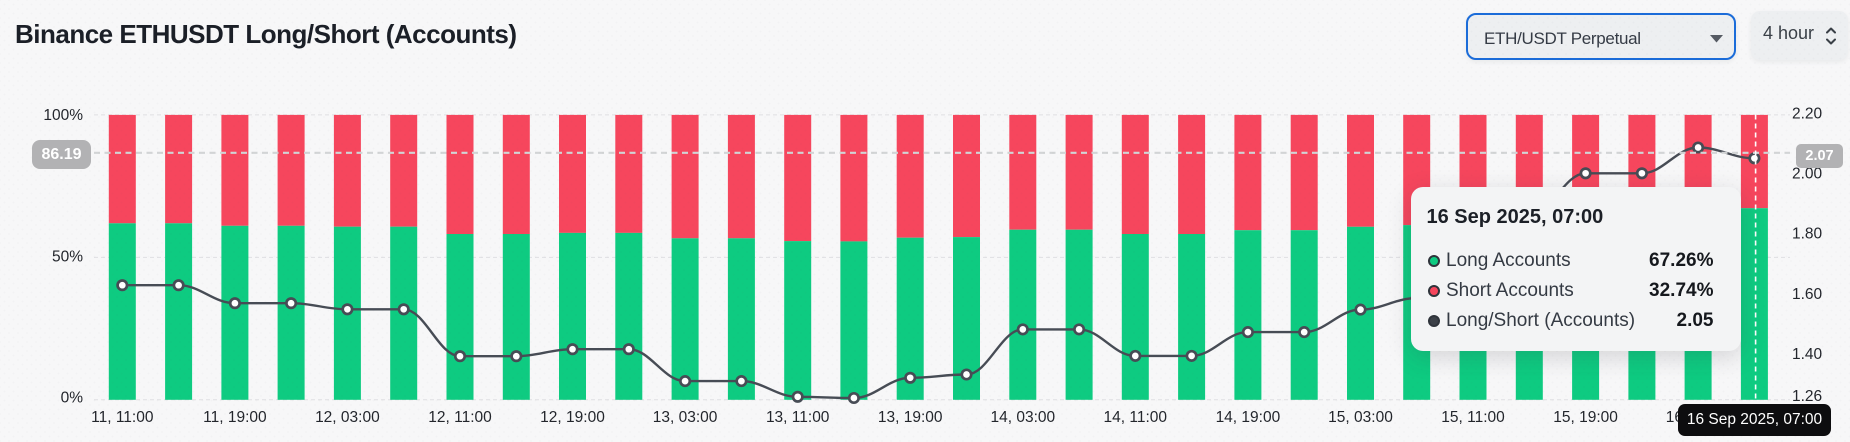 Image resolution: width=1850 pixels, height=442 pixels. I want to click on svg-text: 15, 03:00, so click(1360, 417).